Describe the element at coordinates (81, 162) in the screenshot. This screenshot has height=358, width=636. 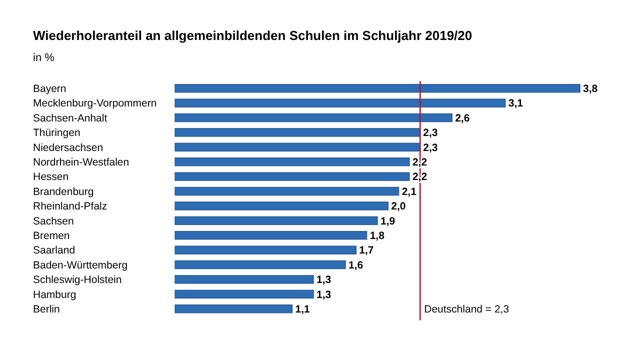
I see `y-tick-label: Nordrhein-Westfalen` at that location.